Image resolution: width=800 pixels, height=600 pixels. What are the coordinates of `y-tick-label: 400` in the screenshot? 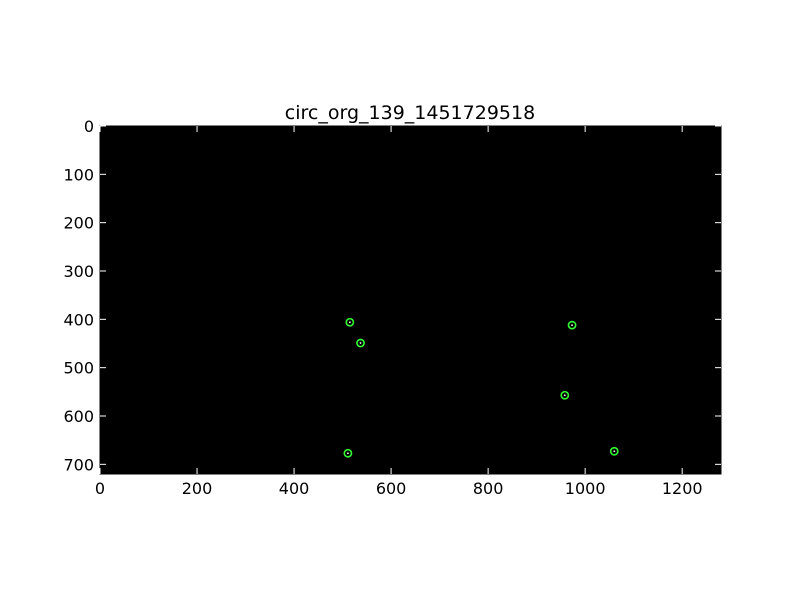 It's located at (78, 319).